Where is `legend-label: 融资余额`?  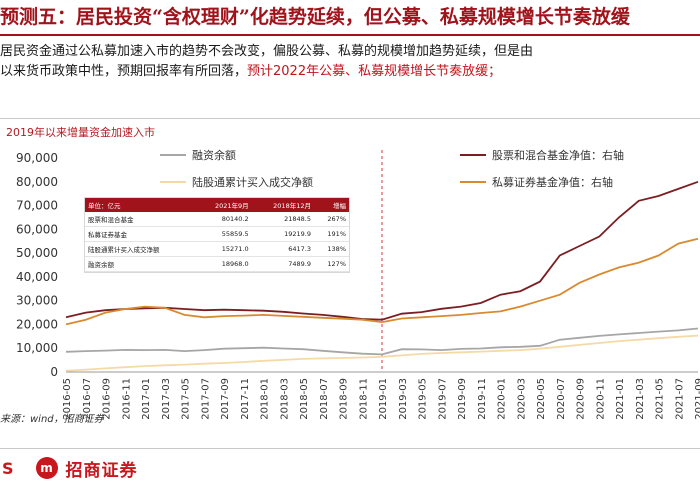 legend-label: 融资余额 is located at coordinates (214, 155).